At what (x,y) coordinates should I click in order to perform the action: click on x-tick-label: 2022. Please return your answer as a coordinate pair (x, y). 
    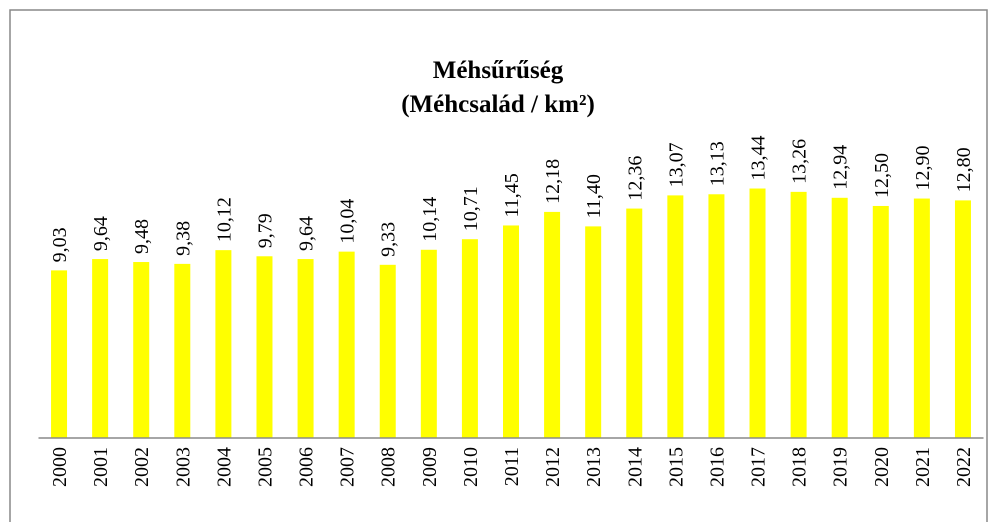
    Looking at the image, I should click on (964, 467).